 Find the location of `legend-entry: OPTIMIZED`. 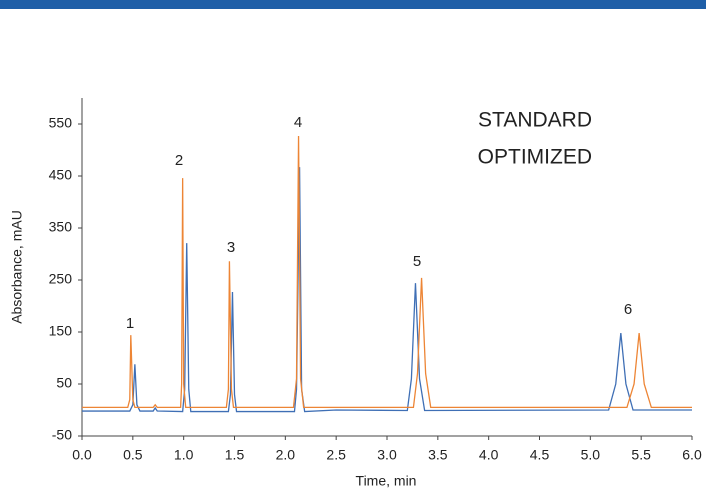

legend-entry: OPTIMIZED is located at coordinates (535, 157).